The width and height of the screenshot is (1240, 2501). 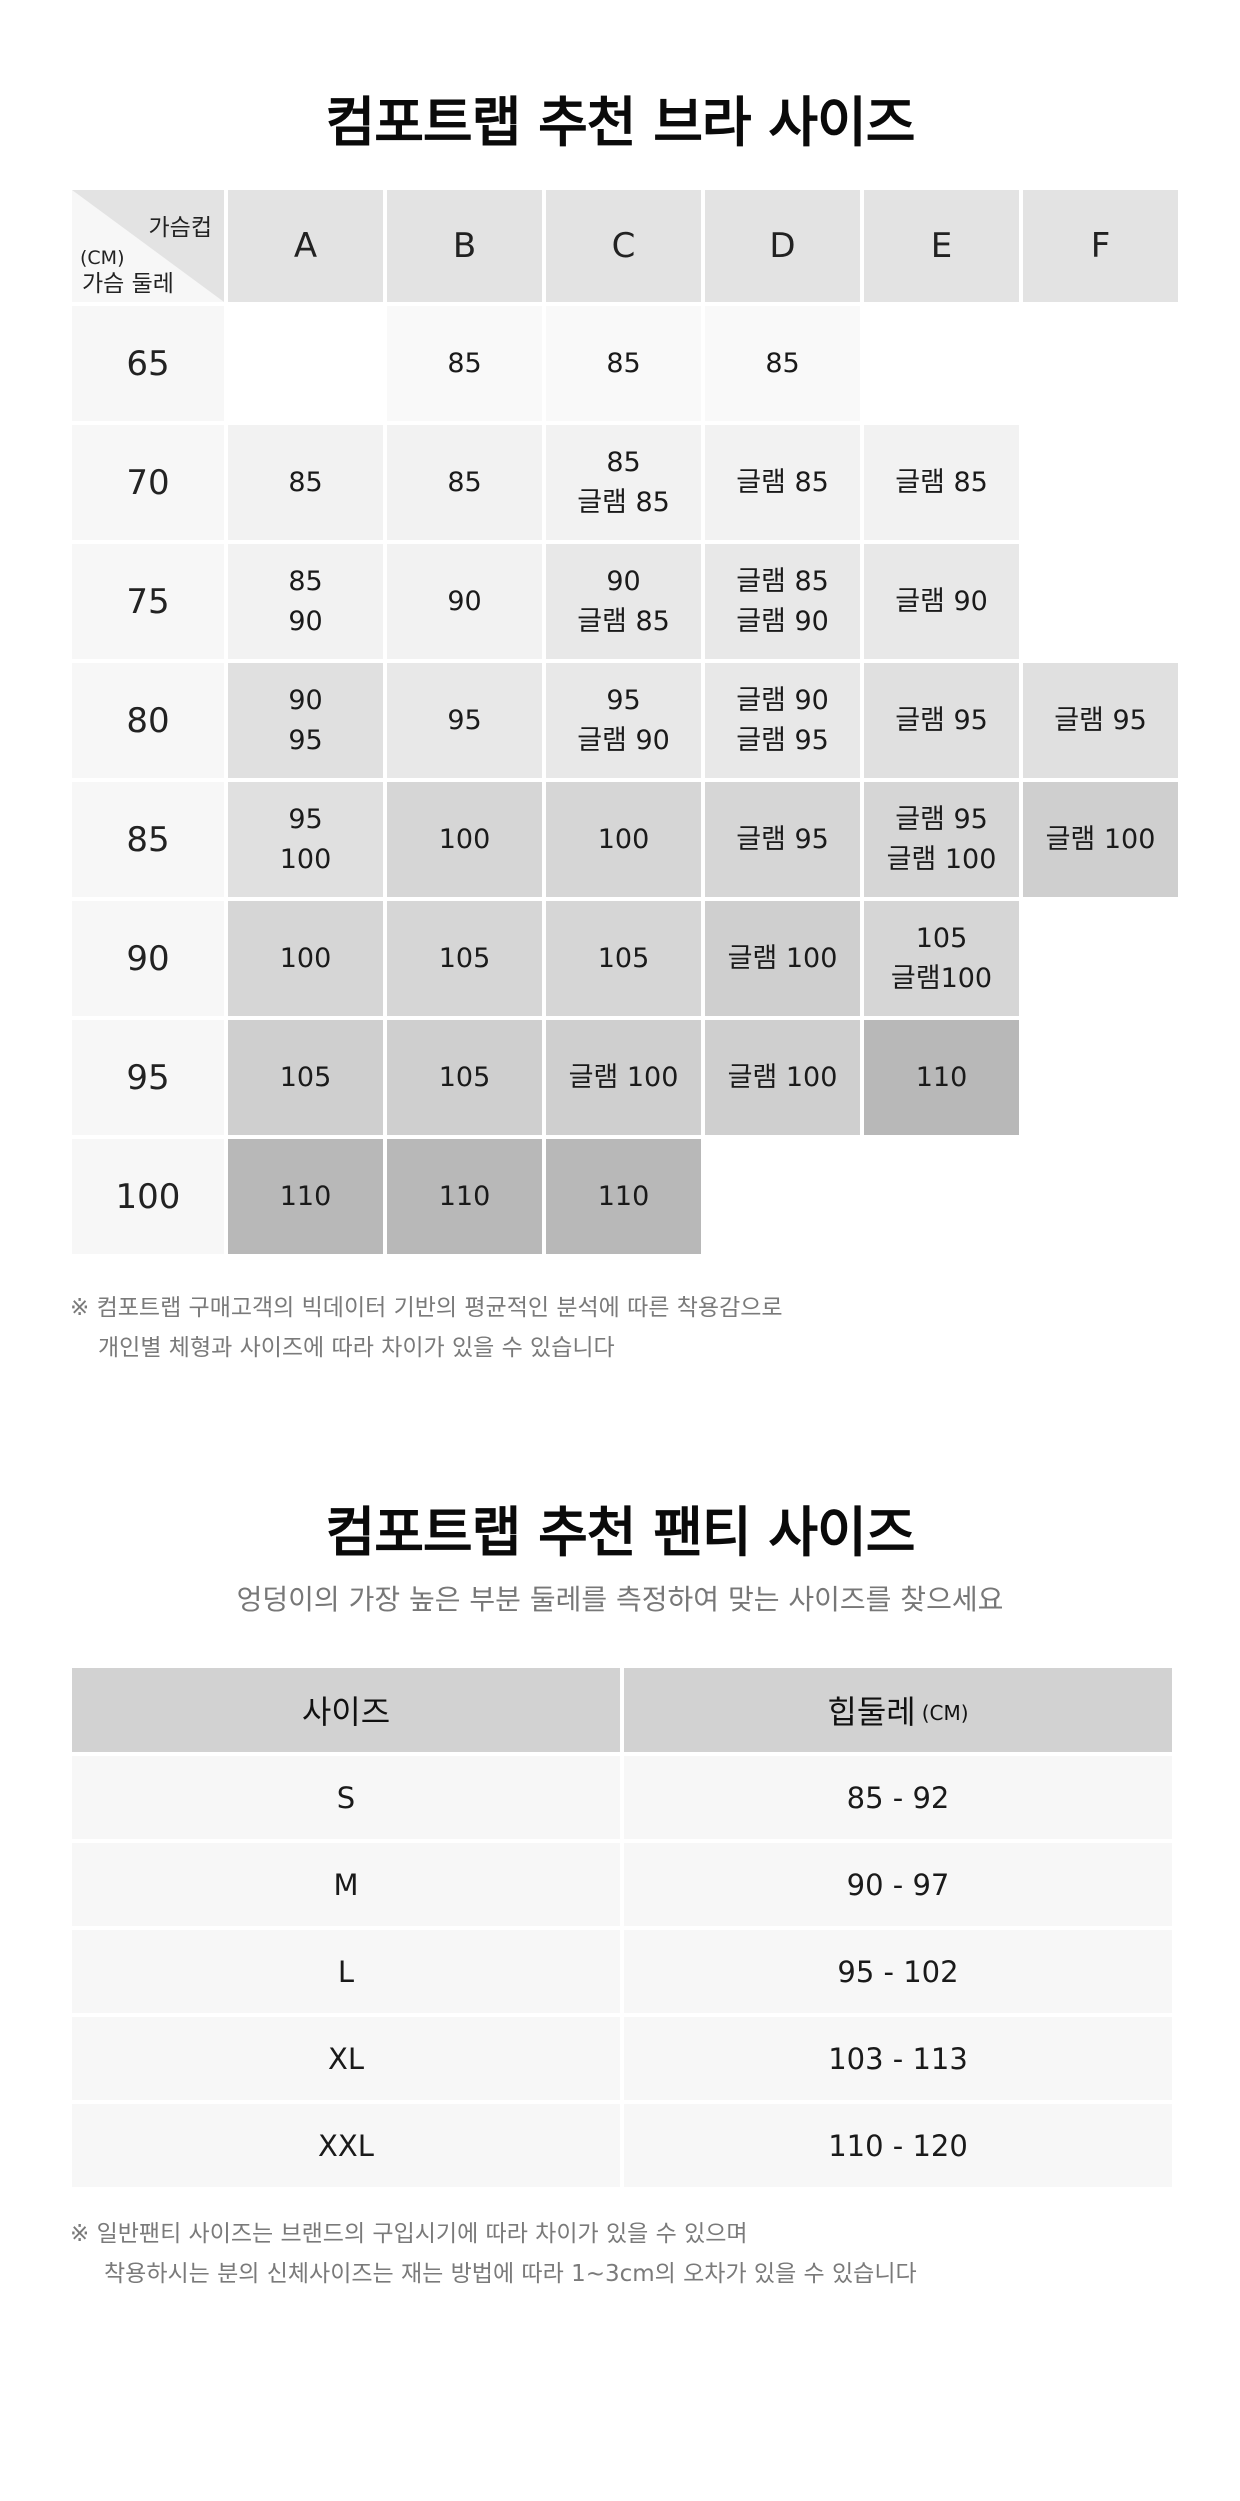 I want to click on hip-column-header: 힙둘레 (CM), so click(x=898, y=1710).